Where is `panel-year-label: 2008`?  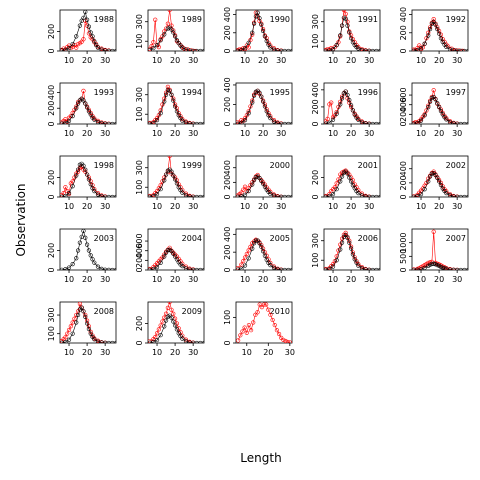 panel-year-label: 2008 is located at coordinates (104, 311).